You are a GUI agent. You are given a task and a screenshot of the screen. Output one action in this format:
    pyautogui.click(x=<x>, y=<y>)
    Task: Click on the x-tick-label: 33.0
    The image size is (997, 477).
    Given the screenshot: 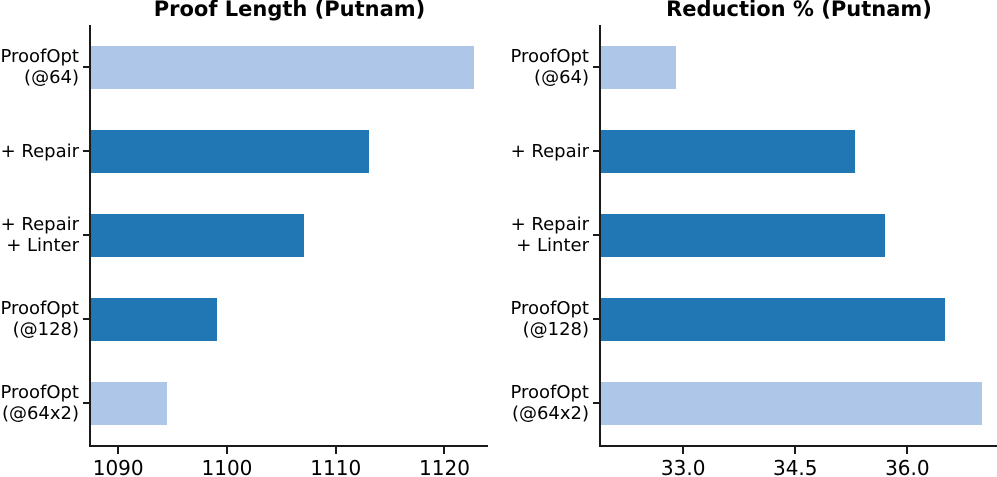 What is the action you would take?
    pyautogui.click(x=683, y=466)
    